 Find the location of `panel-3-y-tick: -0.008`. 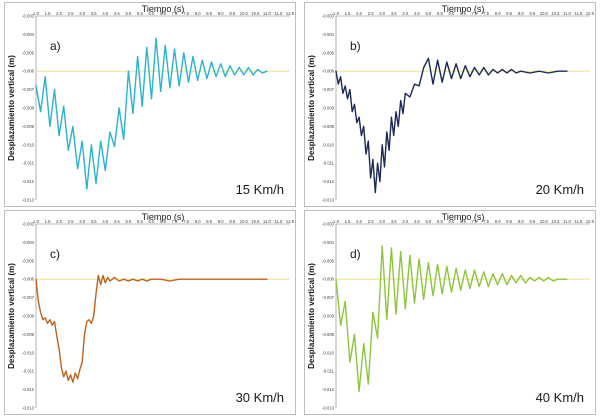

panel-3-y-tick: -0.008 is located at coordinates (328, 316).